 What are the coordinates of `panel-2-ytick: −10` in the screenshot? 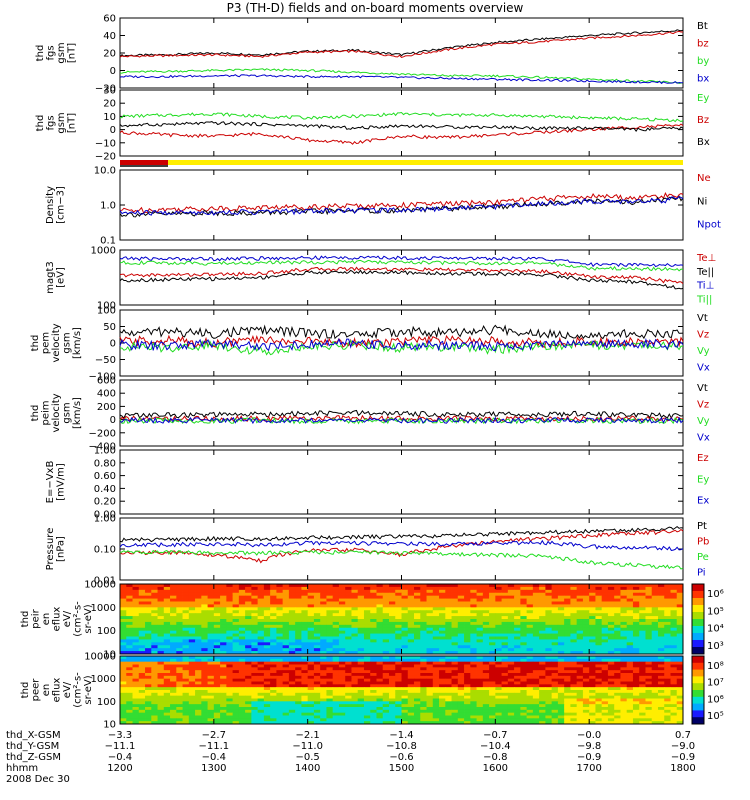 It's located at (105, 143).